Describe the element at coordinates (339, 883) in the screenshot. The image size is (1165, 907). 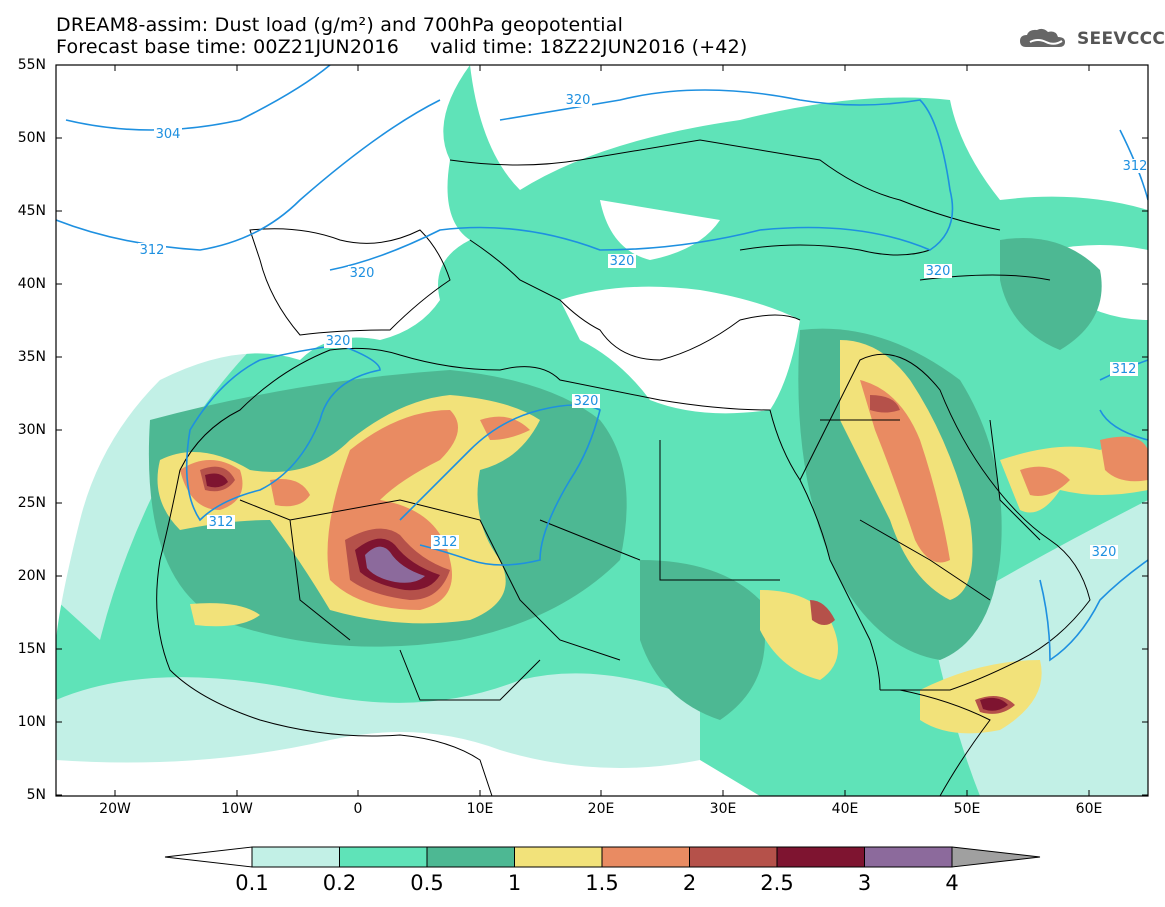
I see `colorbar-label: 0.2` at that location.